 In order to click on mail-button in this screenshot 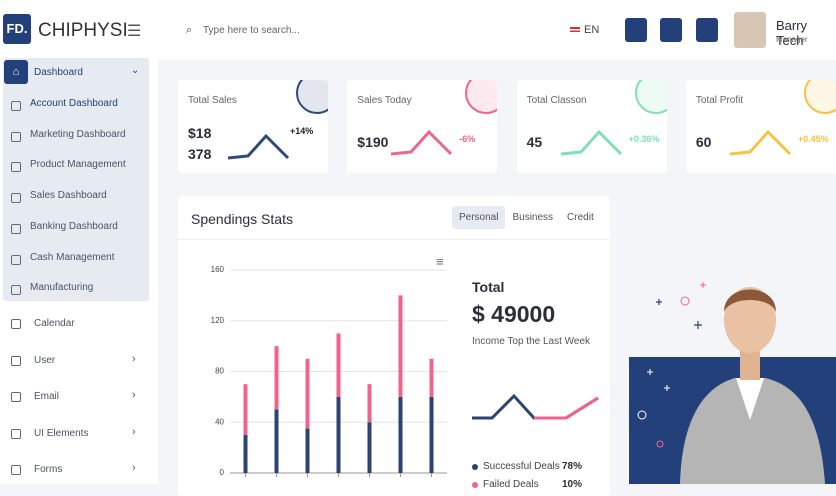, I will do `click(707, 30)`.